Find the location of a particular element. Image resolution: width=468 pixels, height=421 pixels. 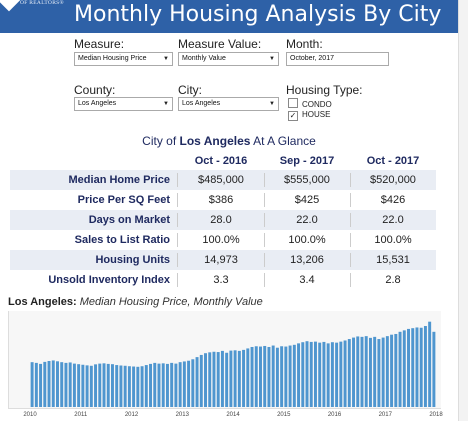

checkbox-condo is located at coordinates (293, 103).